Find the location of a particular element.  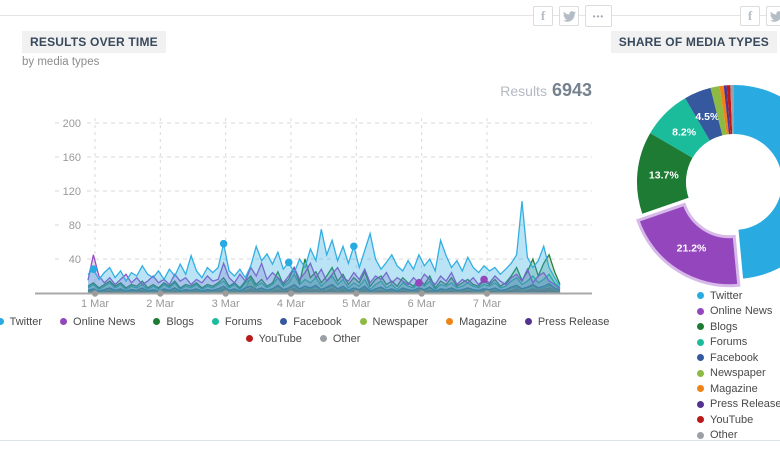

donut-segment-label: 21.2% is located at coordinates (692, 249).